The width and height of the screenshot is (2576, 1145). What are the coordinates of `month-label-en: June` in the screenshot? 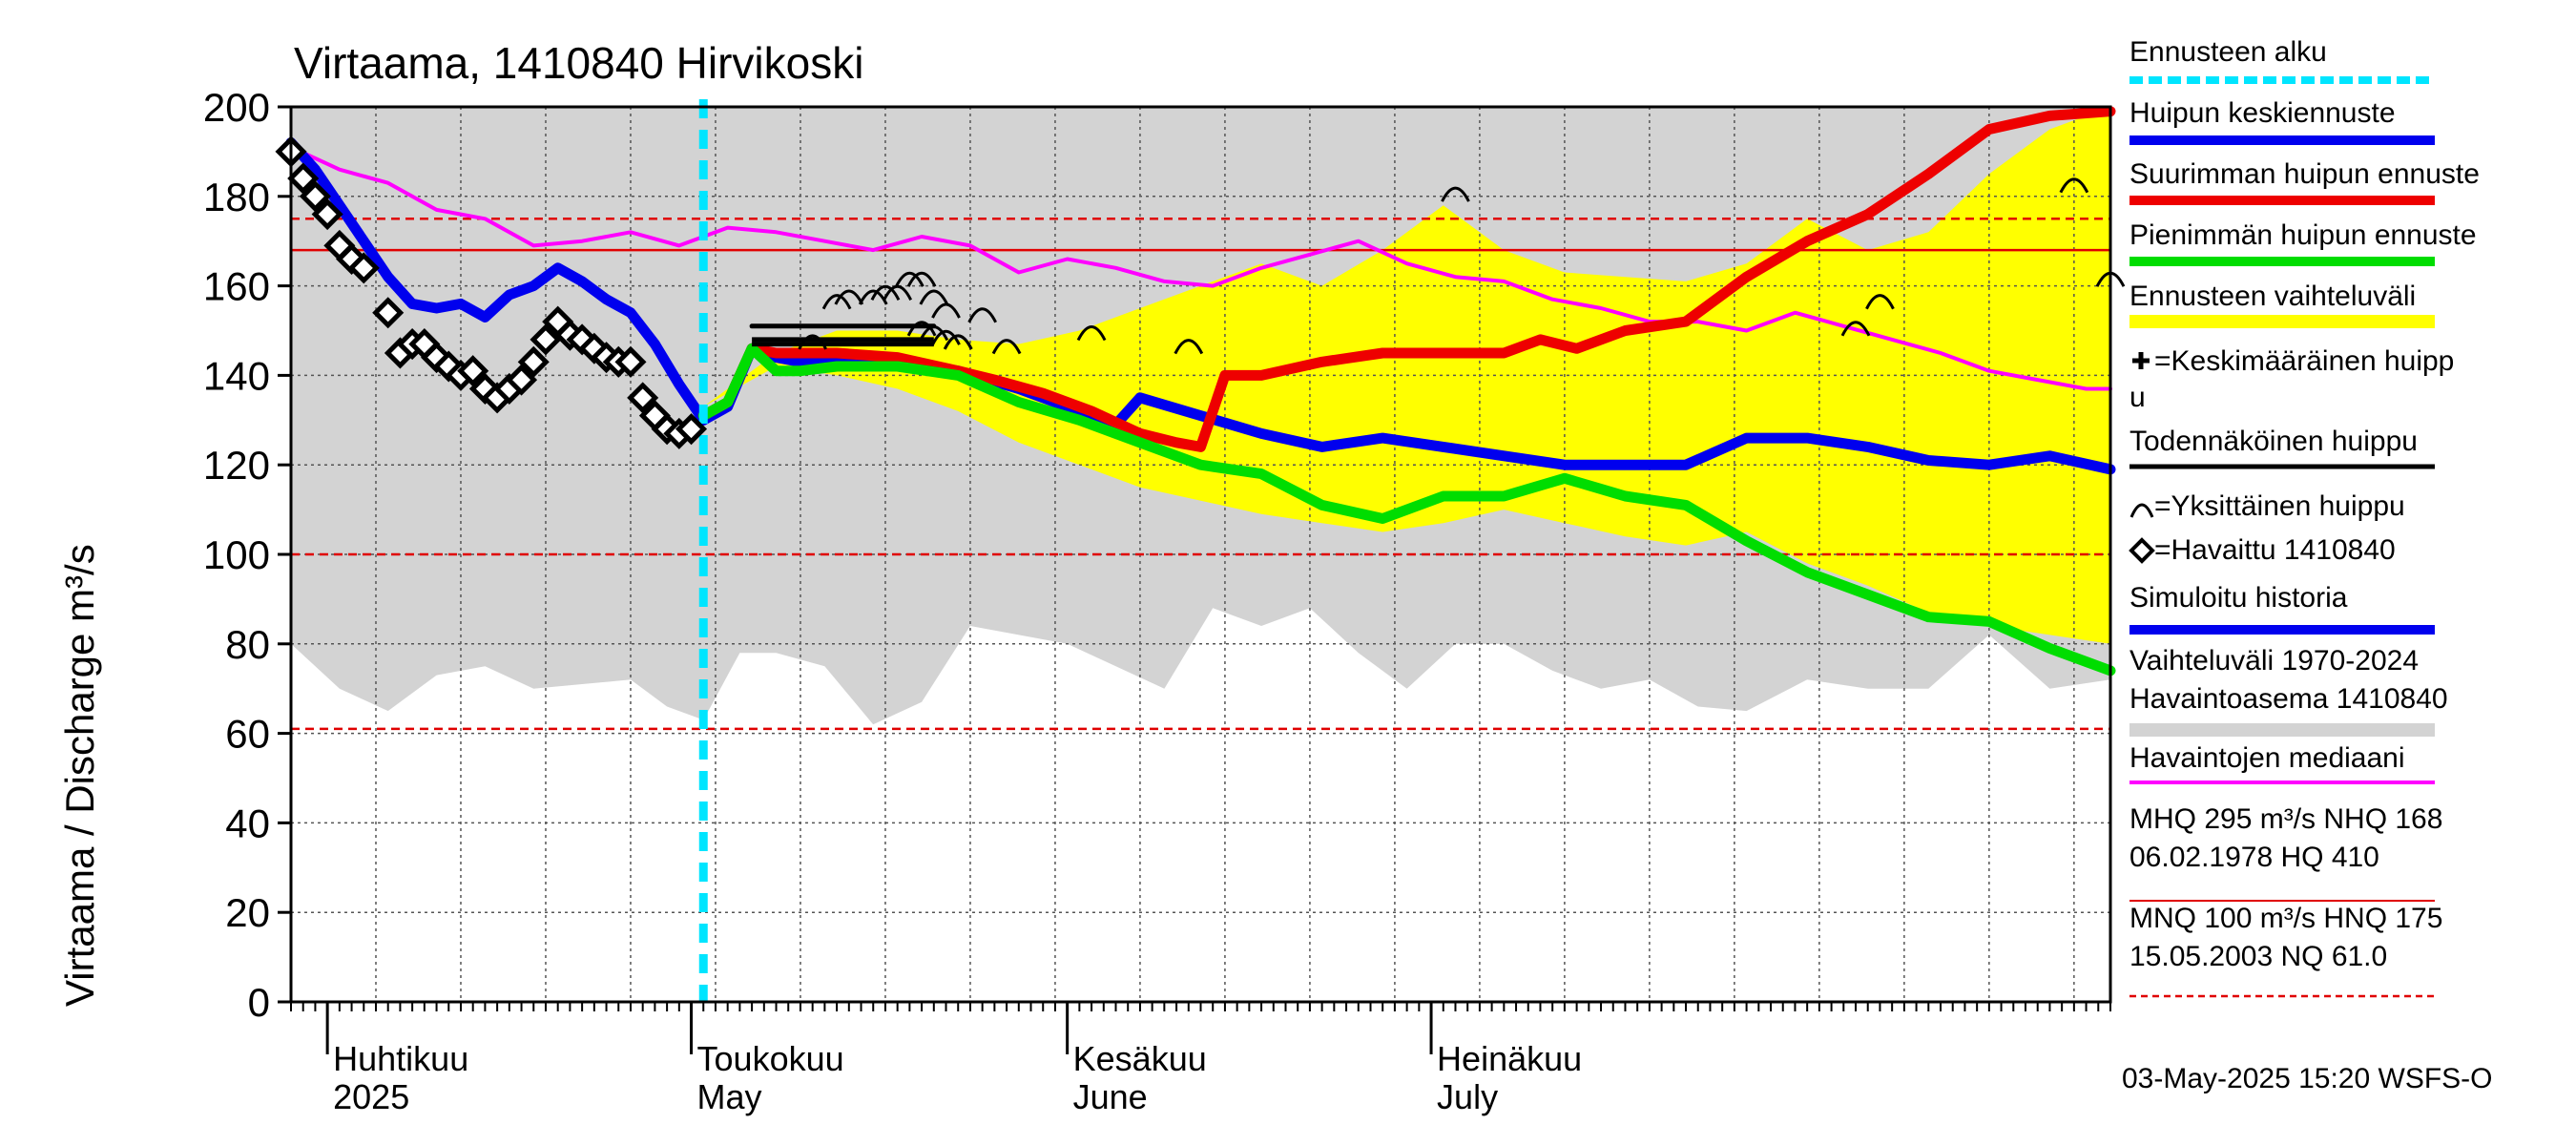 It's located at (1110, 1096).